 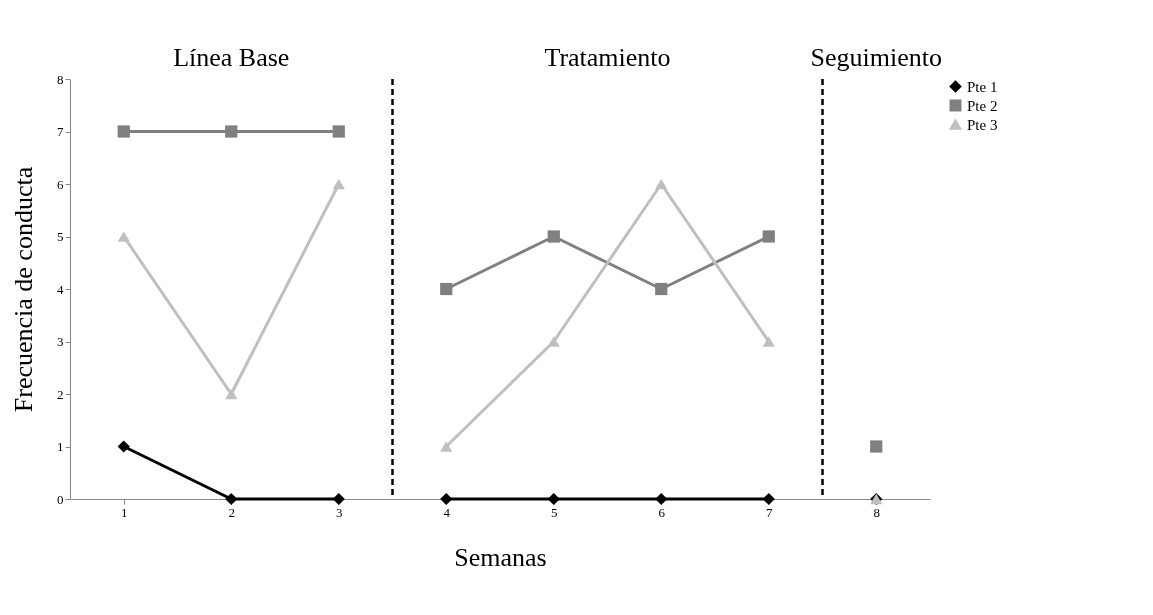 I want to click on y-tick-label: 6, so click(x=60, y=184).